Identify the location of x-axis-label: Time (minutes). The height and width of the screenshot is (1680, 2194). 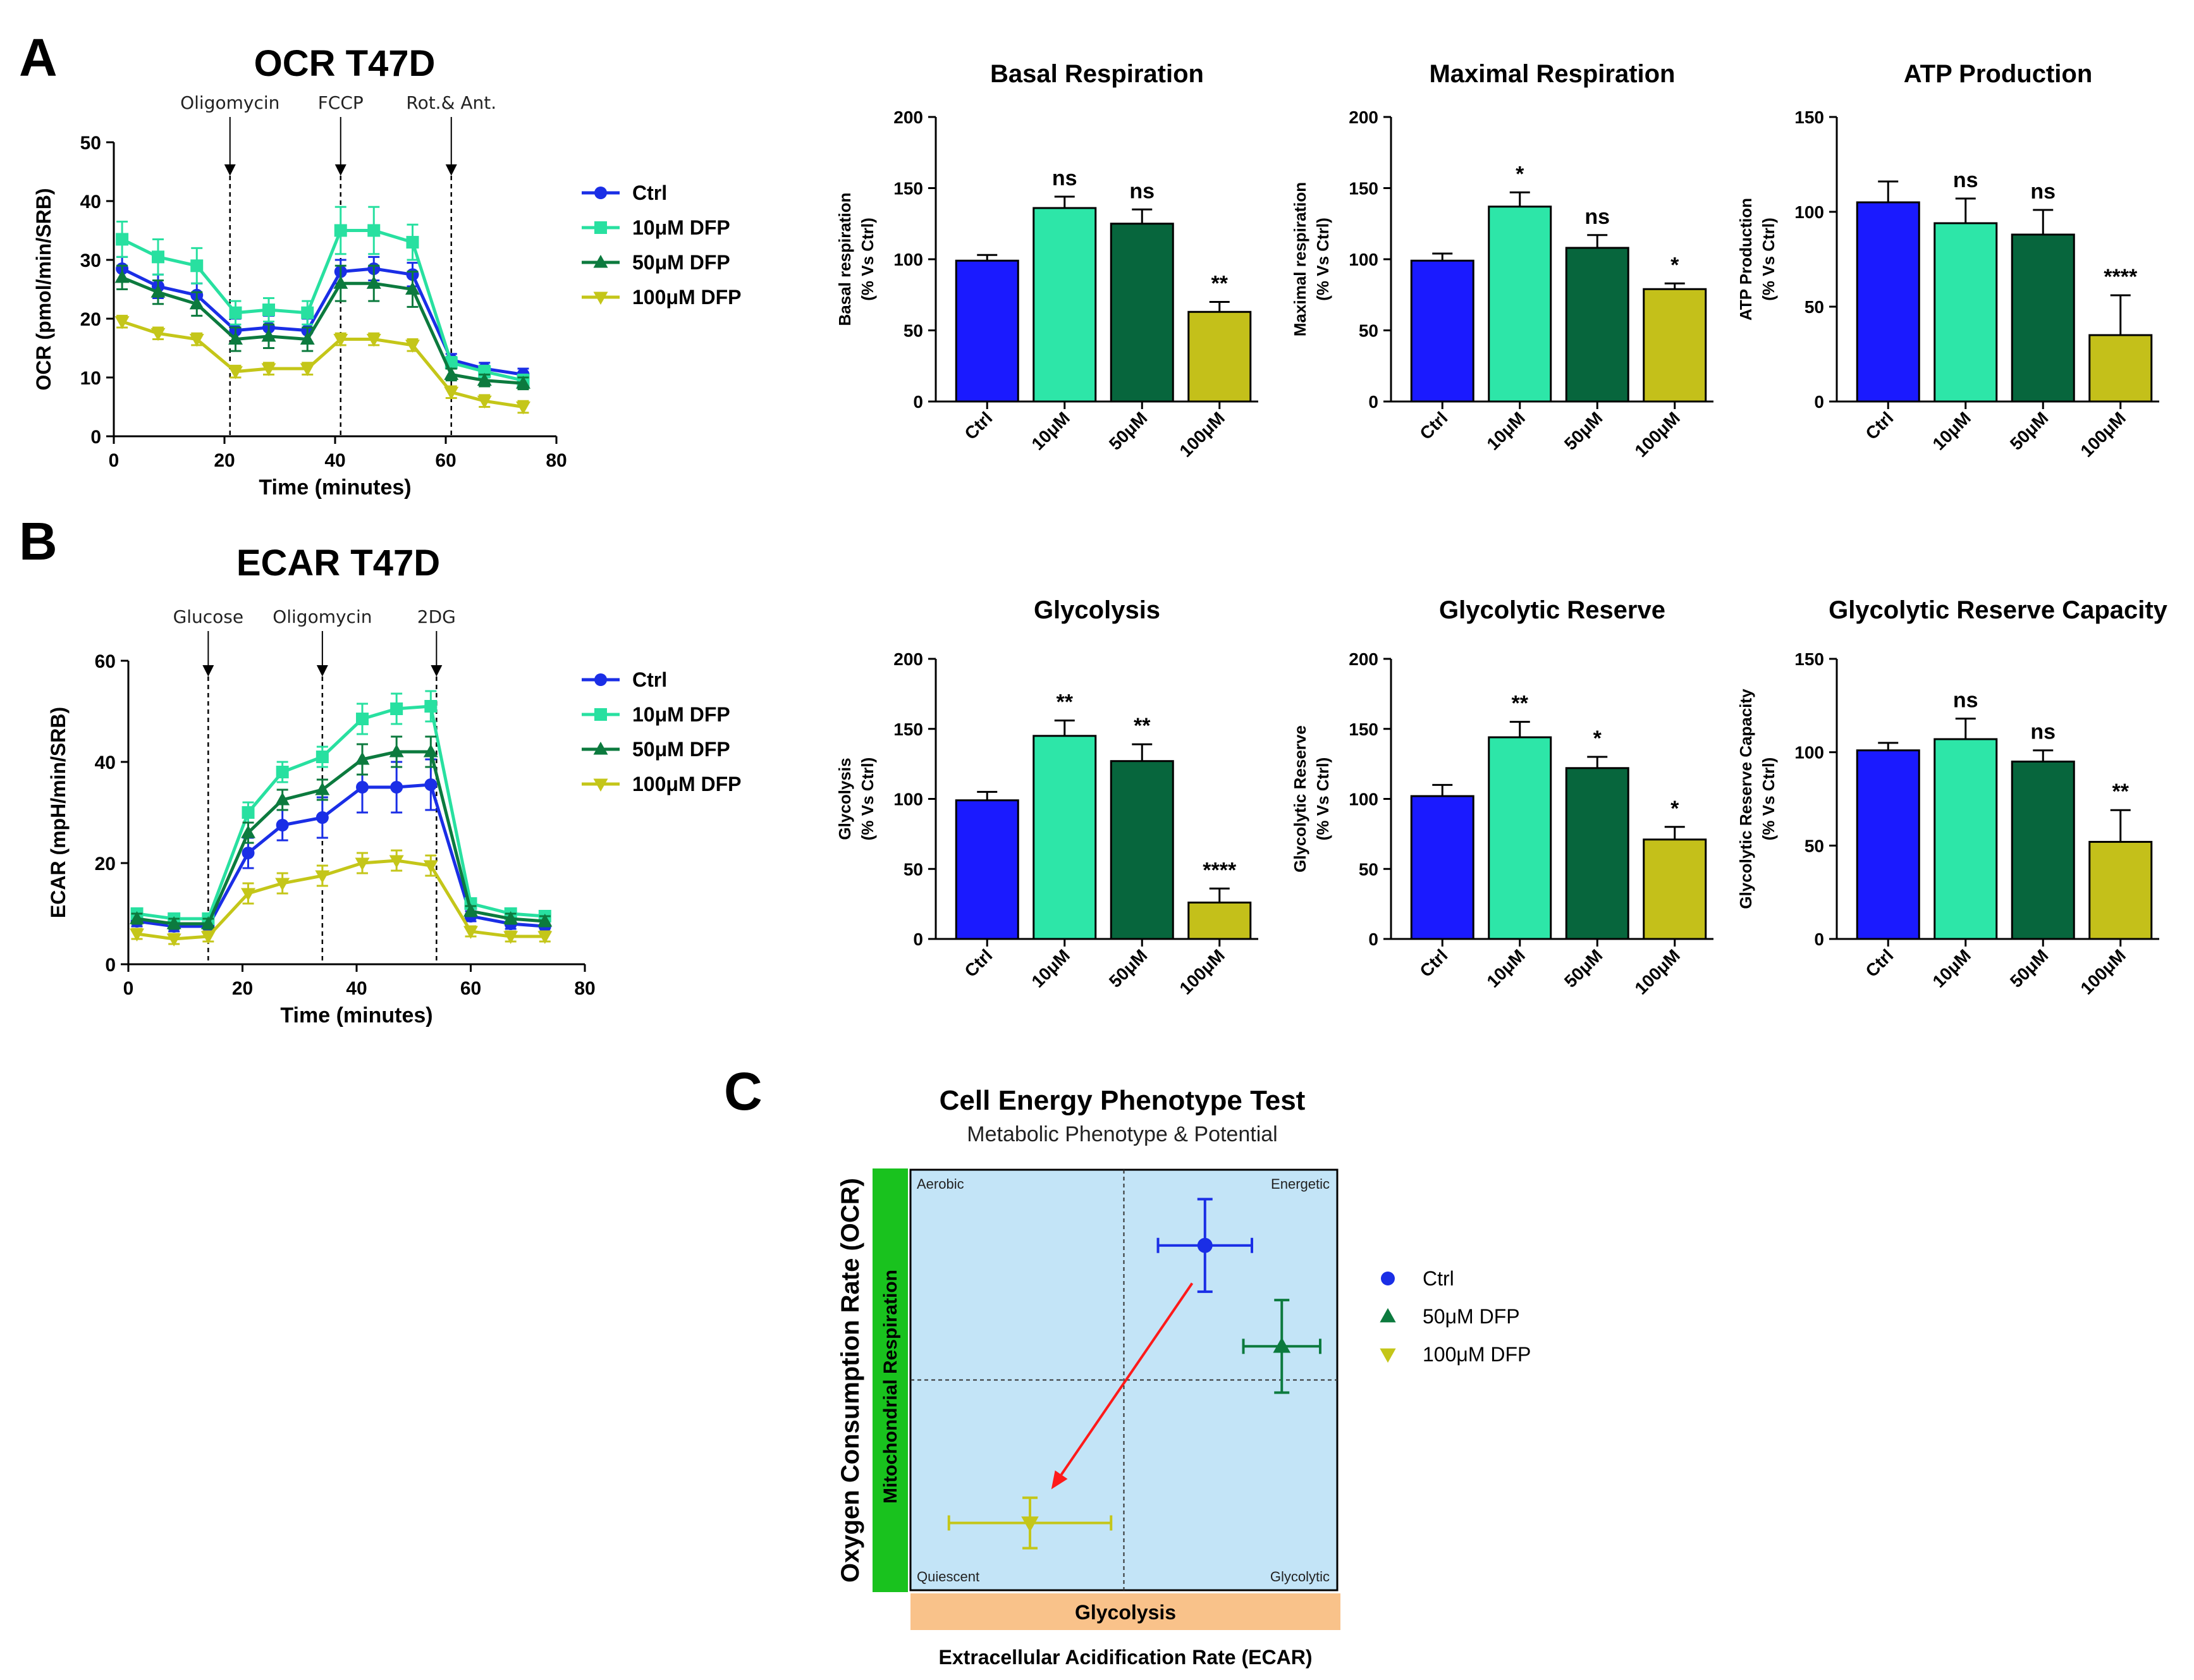
(335, 487).